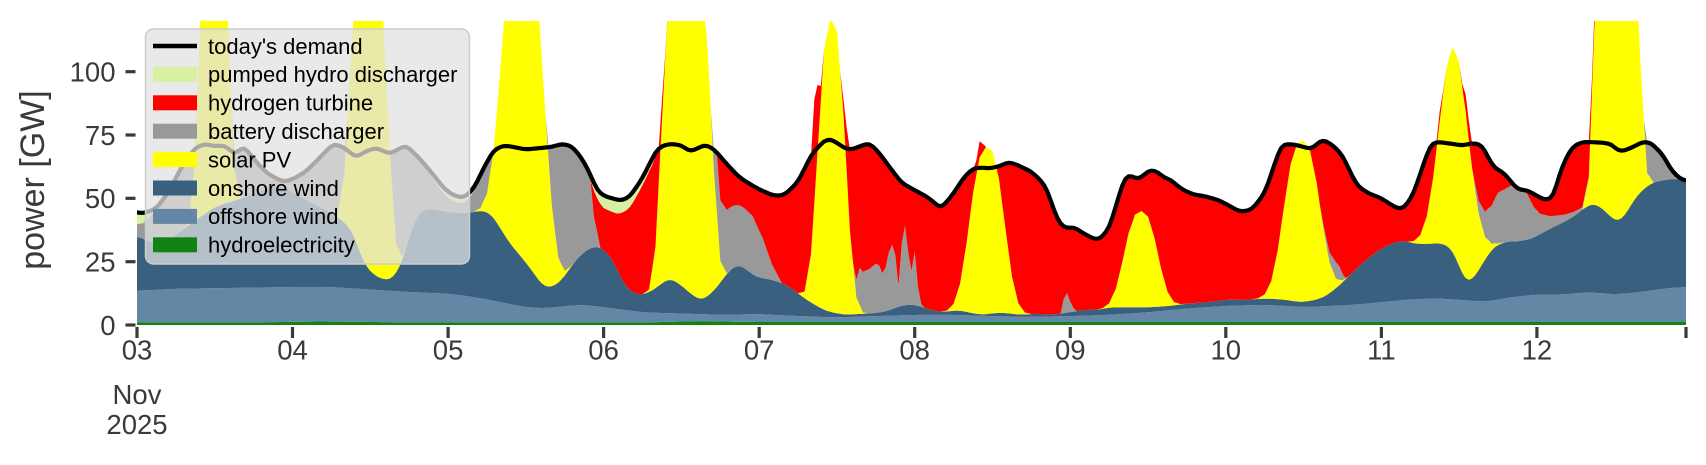 Image resolution: width=1706 pixels, height=465 pixels. I want to click on svg-text: 06, so click(603, 350).